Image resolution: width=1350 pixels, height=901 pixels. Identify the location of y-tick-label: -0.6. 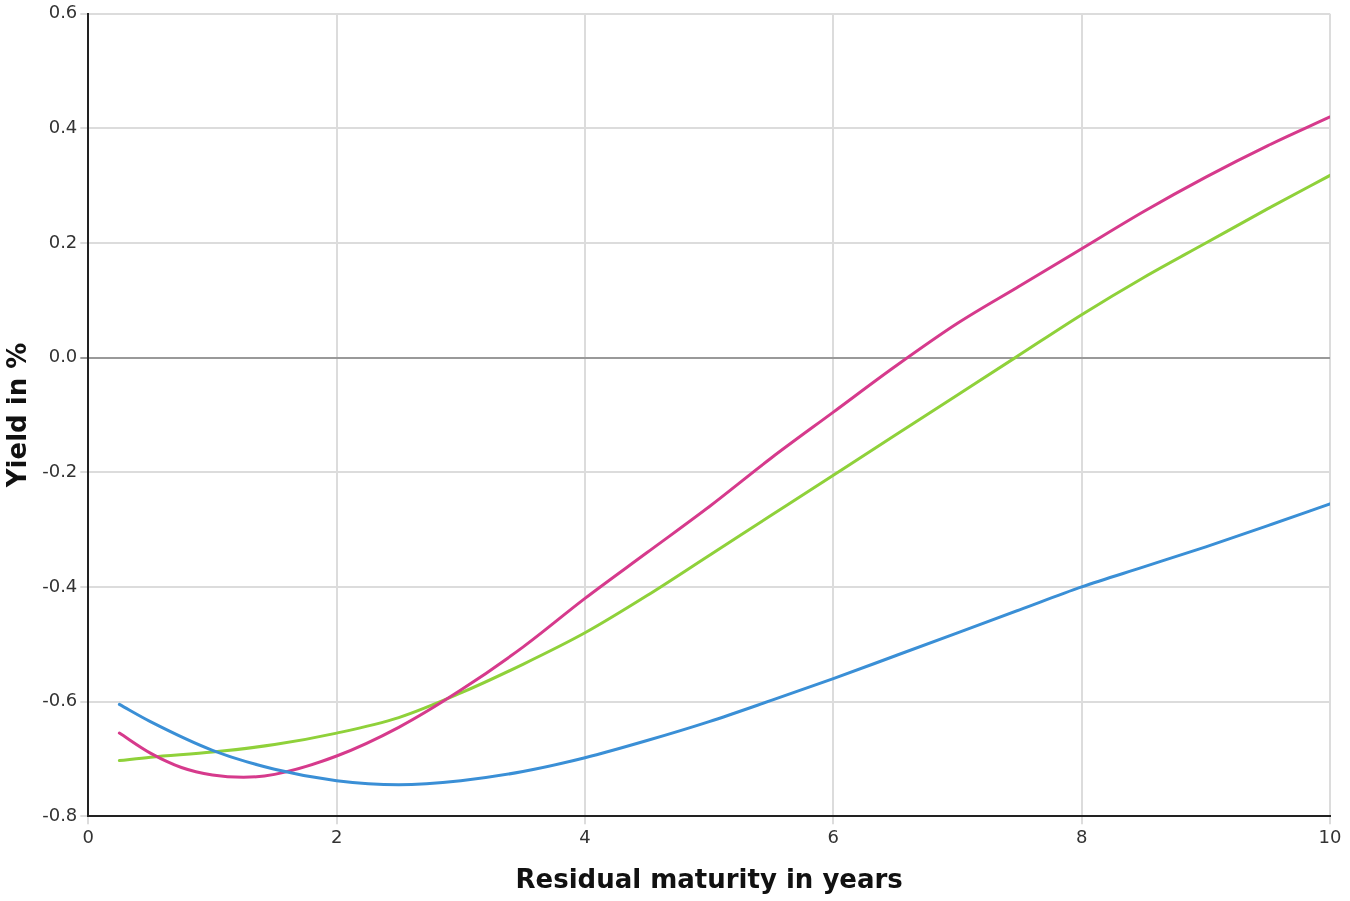
(60, 700).